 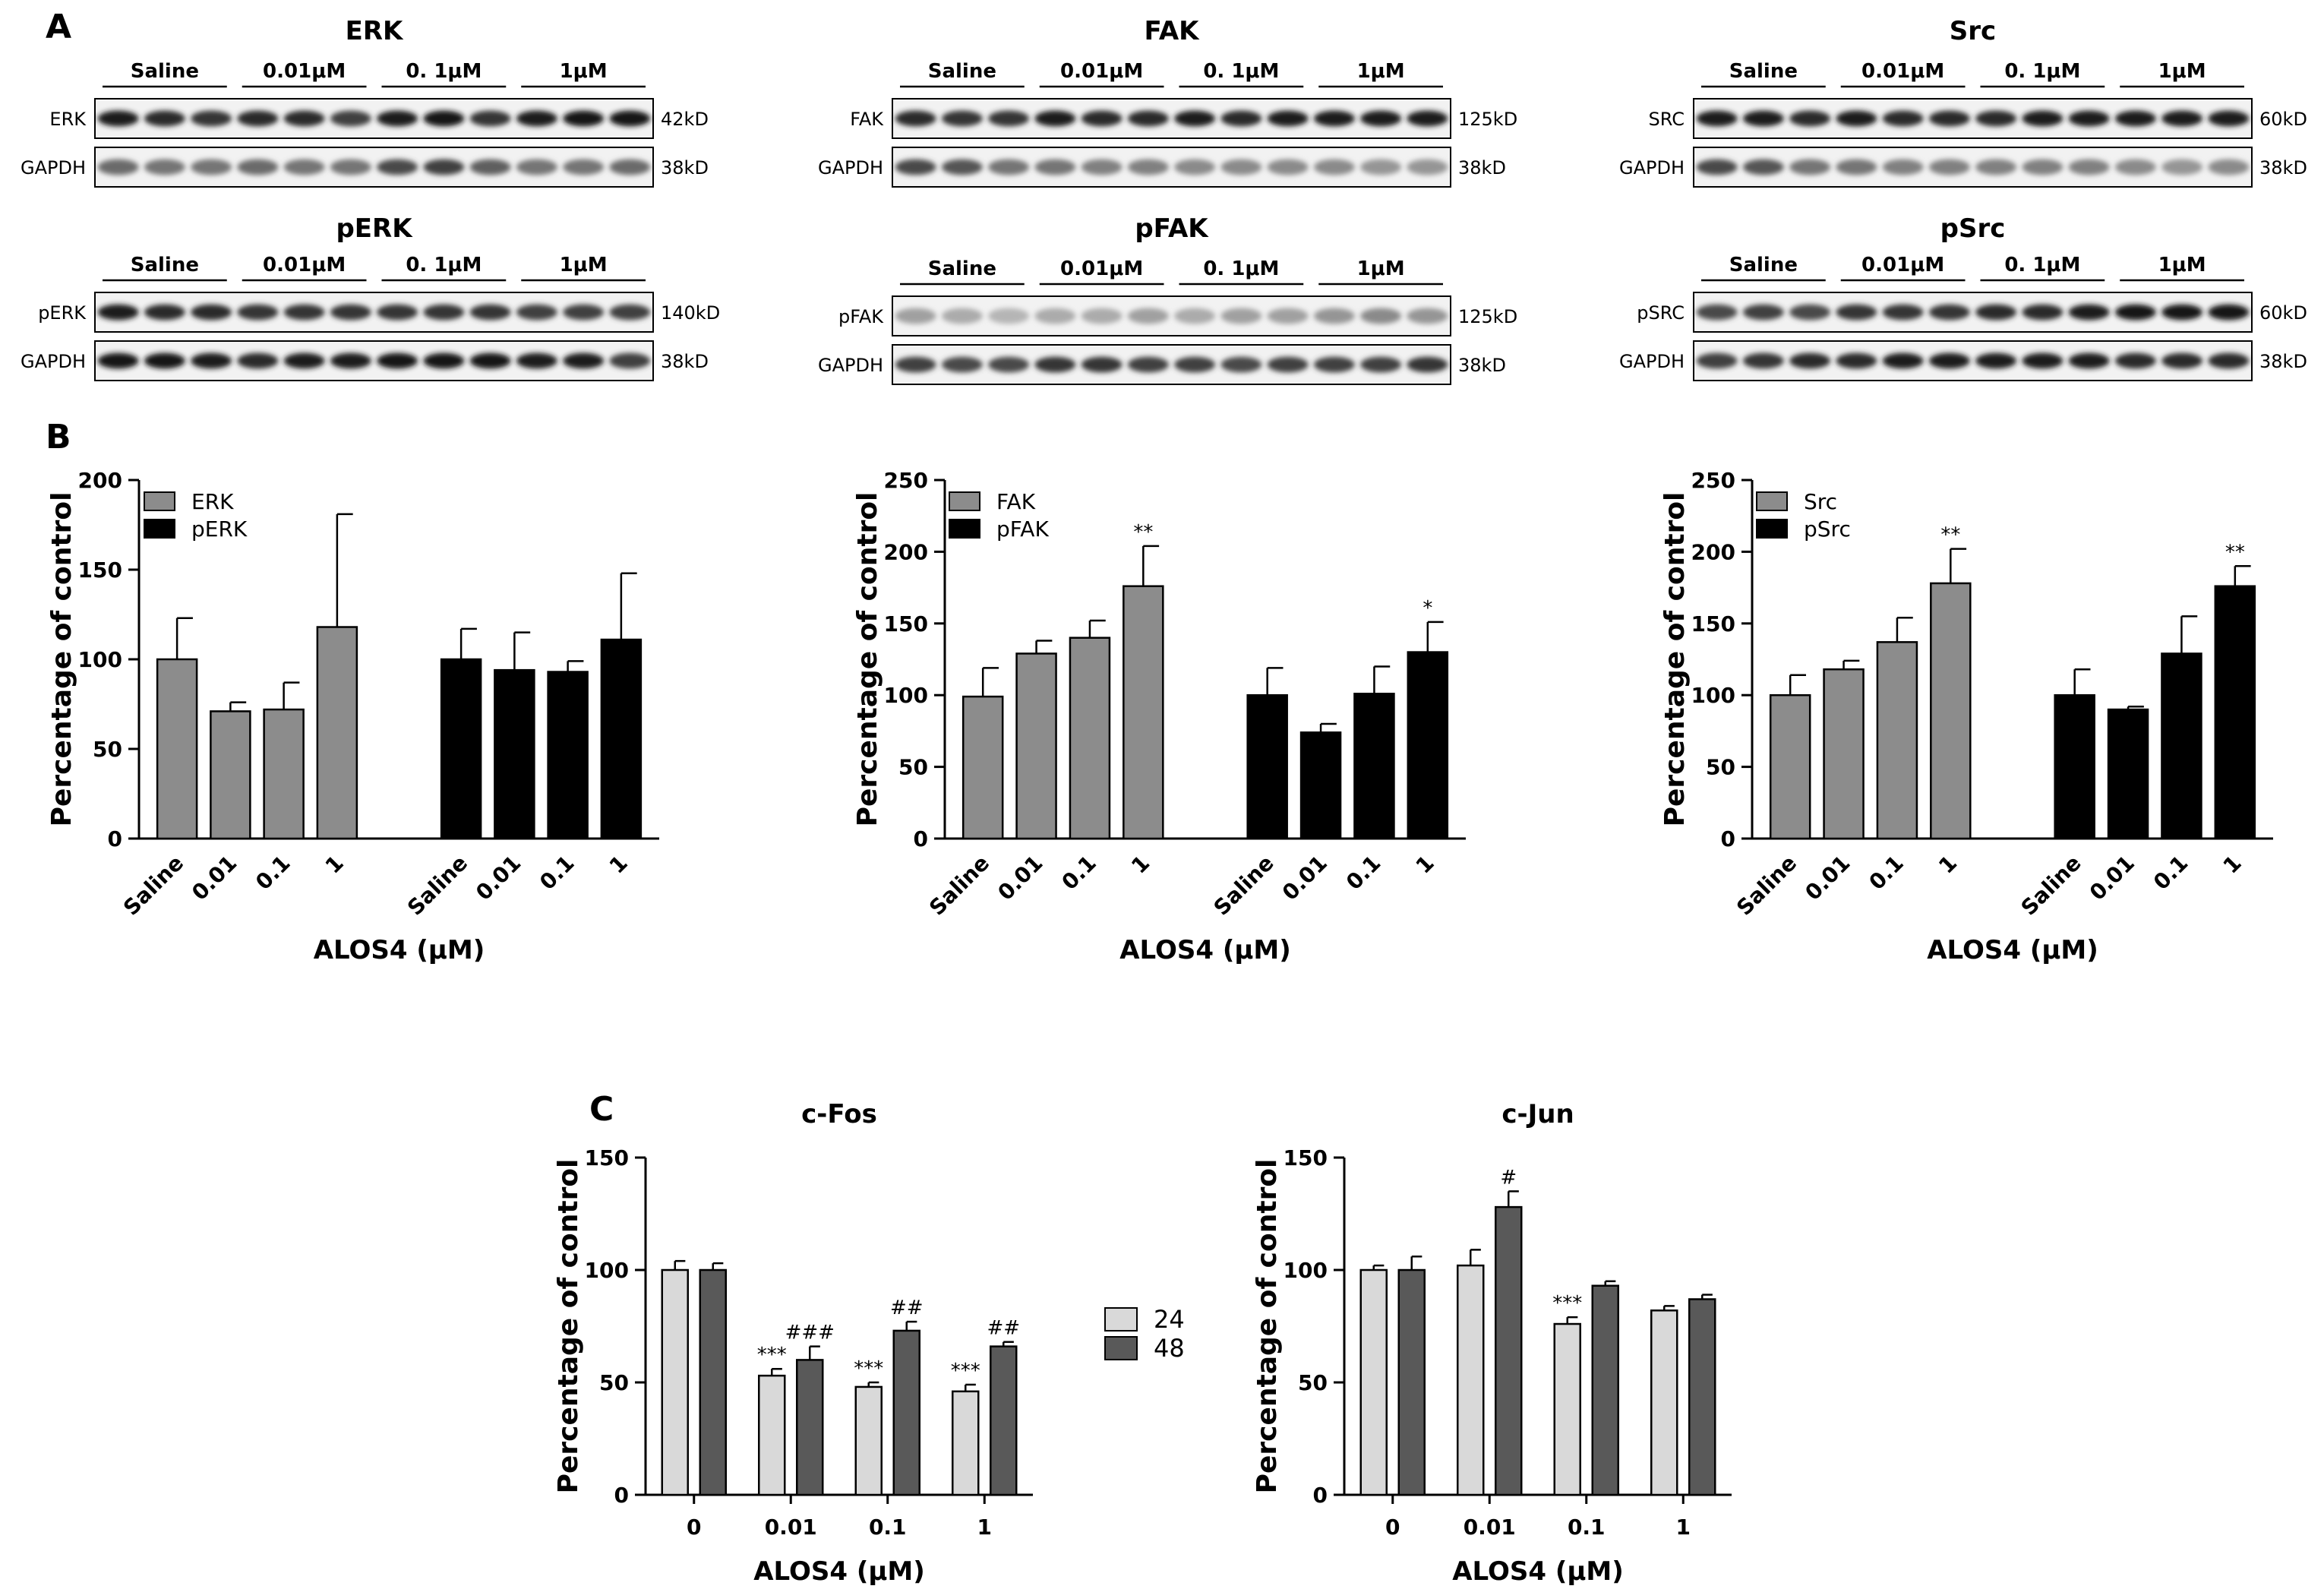 What do you see at coordinates (1567, 1303) in the screenshot?
I see `significance-label: ***` at bounding box center [1567, 1303].